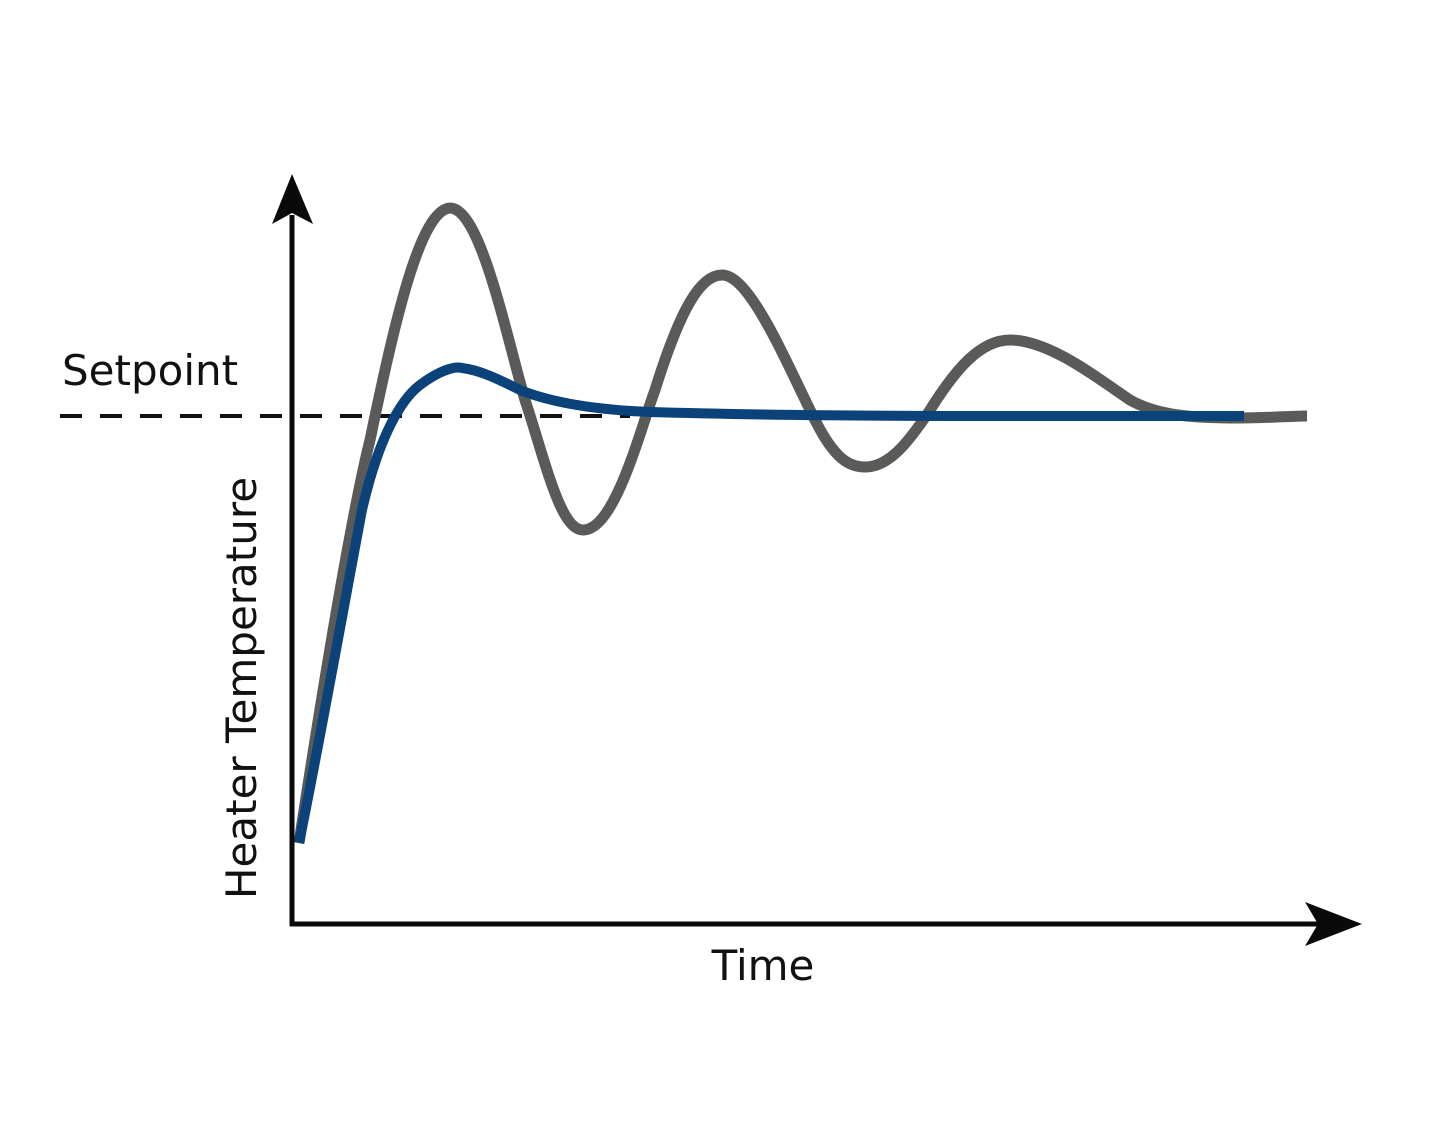 The image size is (1440, 1141). Describe the element at coordinates (1333, 924) in the screenshot. I see `x-axis-arrow-icon` at that location.